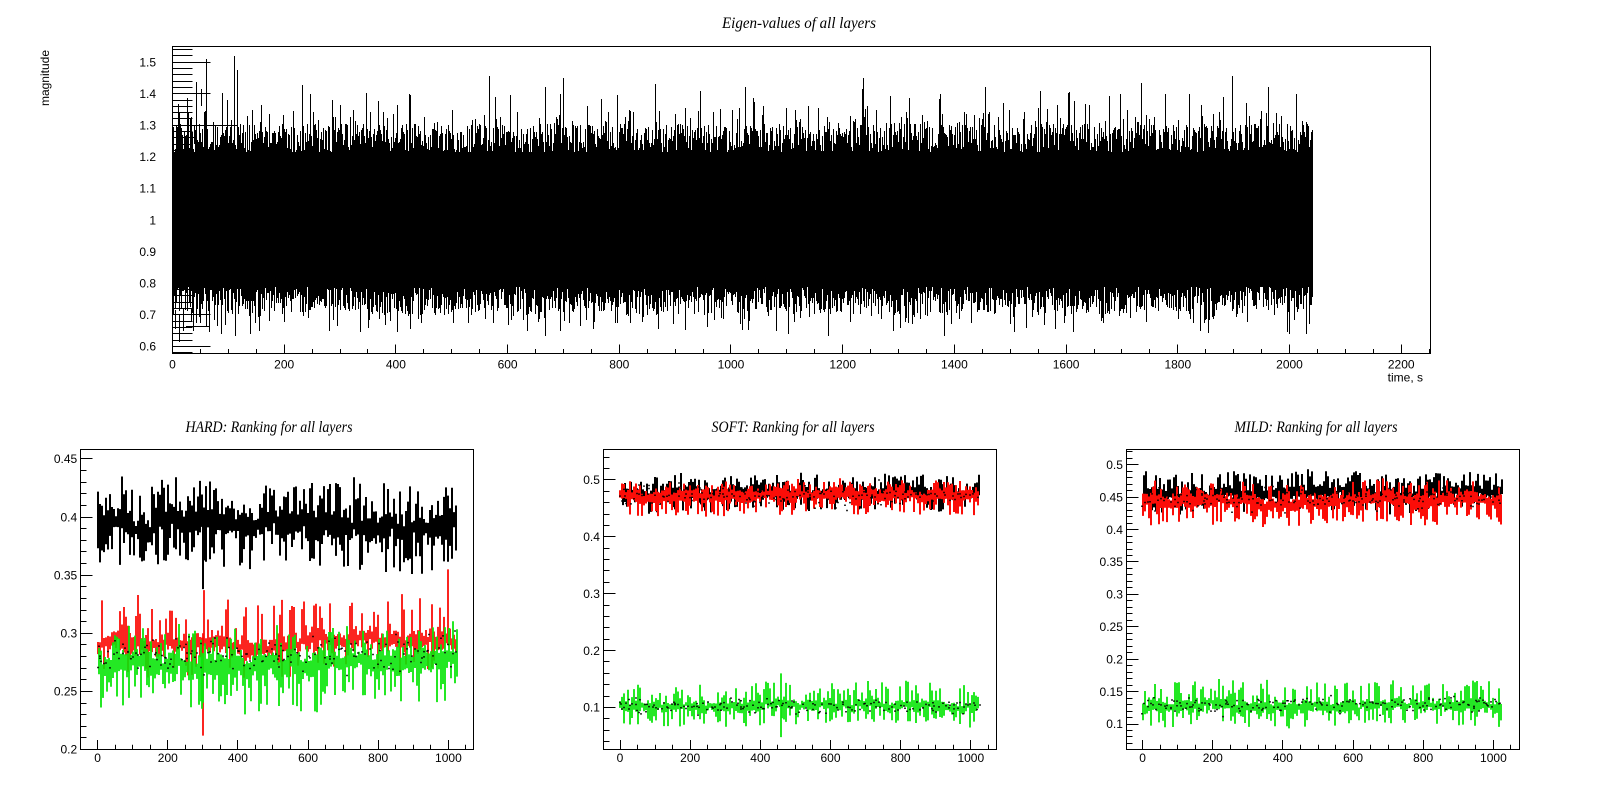 This screenshot has height=800, width=1600. What do you see at coordinates (147, 126) in the screenshot?
I see `svg-text: 1.3` at bounding box center [147, 126].